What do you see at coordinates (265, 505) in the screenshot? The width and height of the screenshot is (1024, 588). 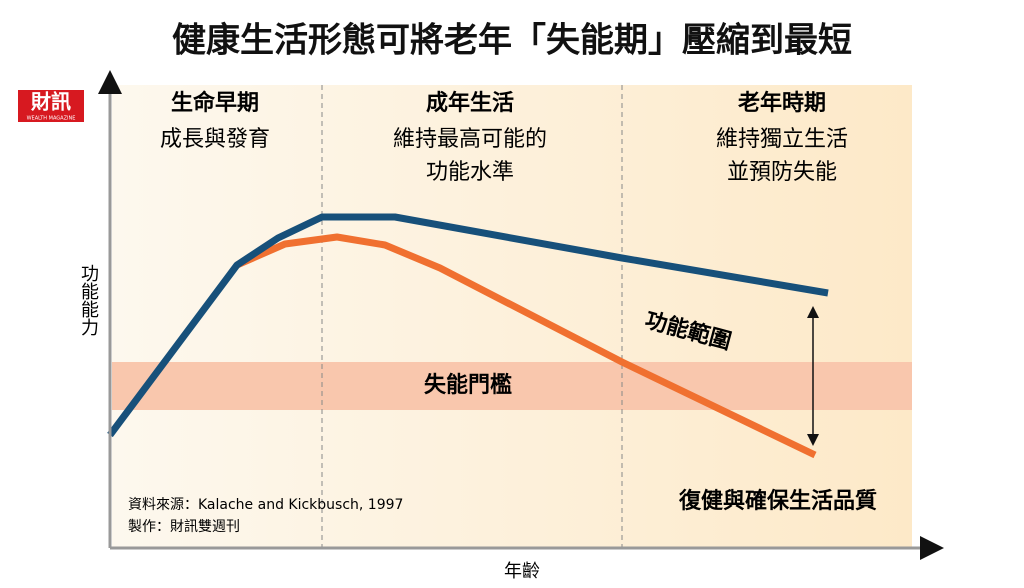 I see `source: 資料來源：Kalache and Kickbusch, 1997` at bounding box center [265, 505].